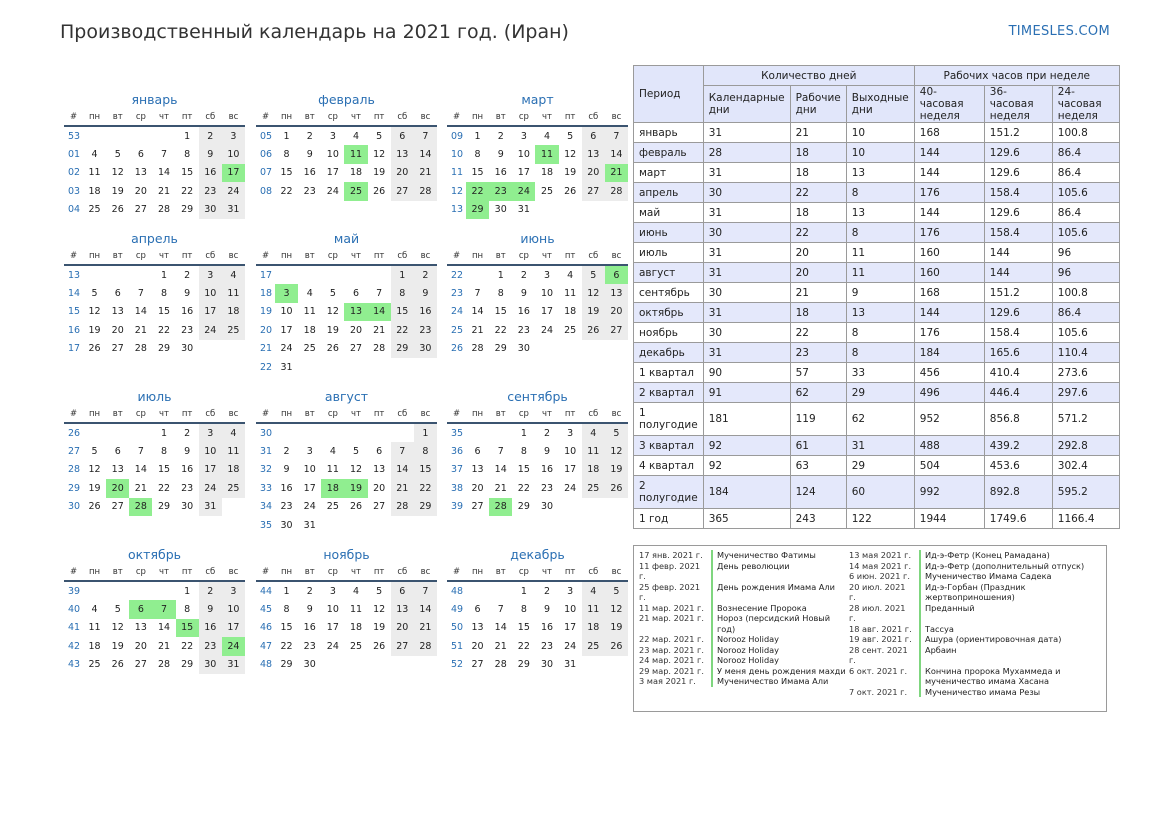 Image resolution: width=1169 pixels, height=827 pixels. Describe the element at coordinates (309, 173) in the screenshot. I see `day-cell: 16` at that location.